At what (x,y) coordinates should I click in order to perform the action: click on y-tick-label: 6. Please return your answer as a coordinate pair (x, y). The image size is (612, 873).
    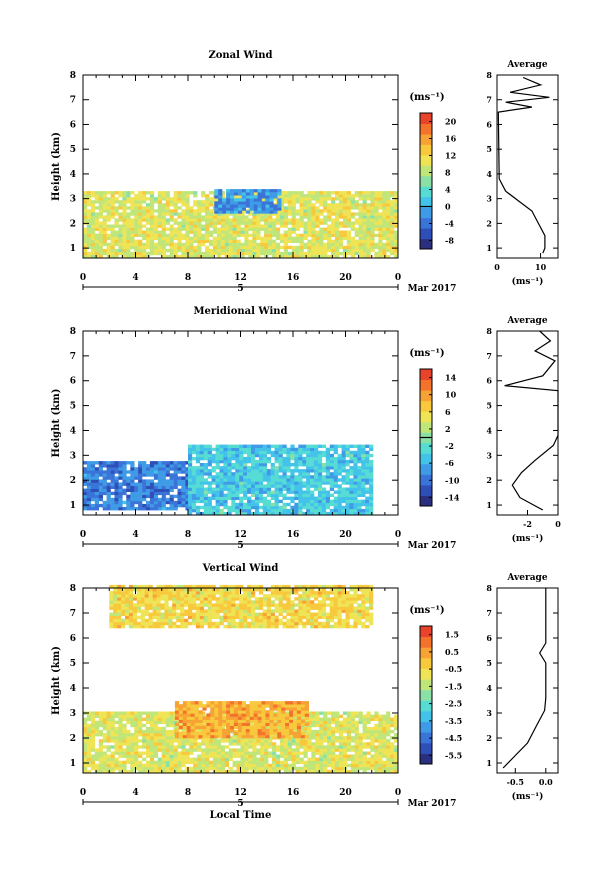
    Looking at the image, I should click on (73, 382).